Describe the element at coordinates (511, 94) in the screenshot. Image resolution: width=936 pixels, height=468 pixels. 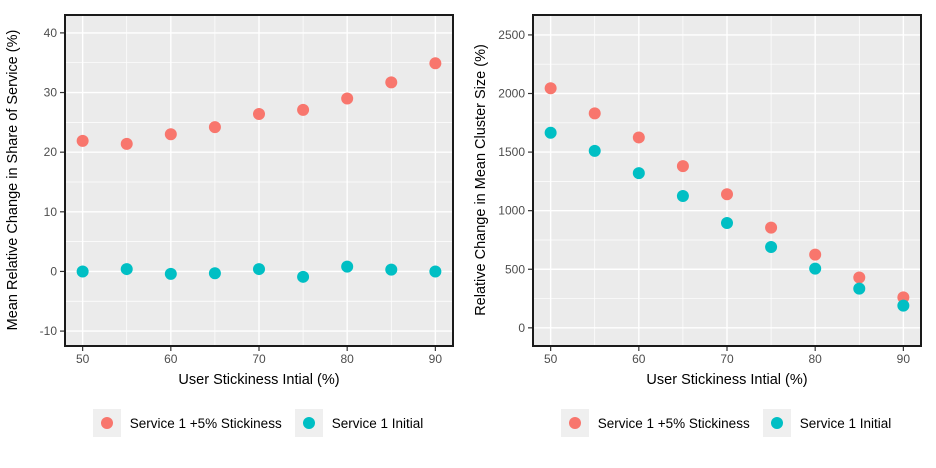
I see `y-tick-label: 2000` at that location.